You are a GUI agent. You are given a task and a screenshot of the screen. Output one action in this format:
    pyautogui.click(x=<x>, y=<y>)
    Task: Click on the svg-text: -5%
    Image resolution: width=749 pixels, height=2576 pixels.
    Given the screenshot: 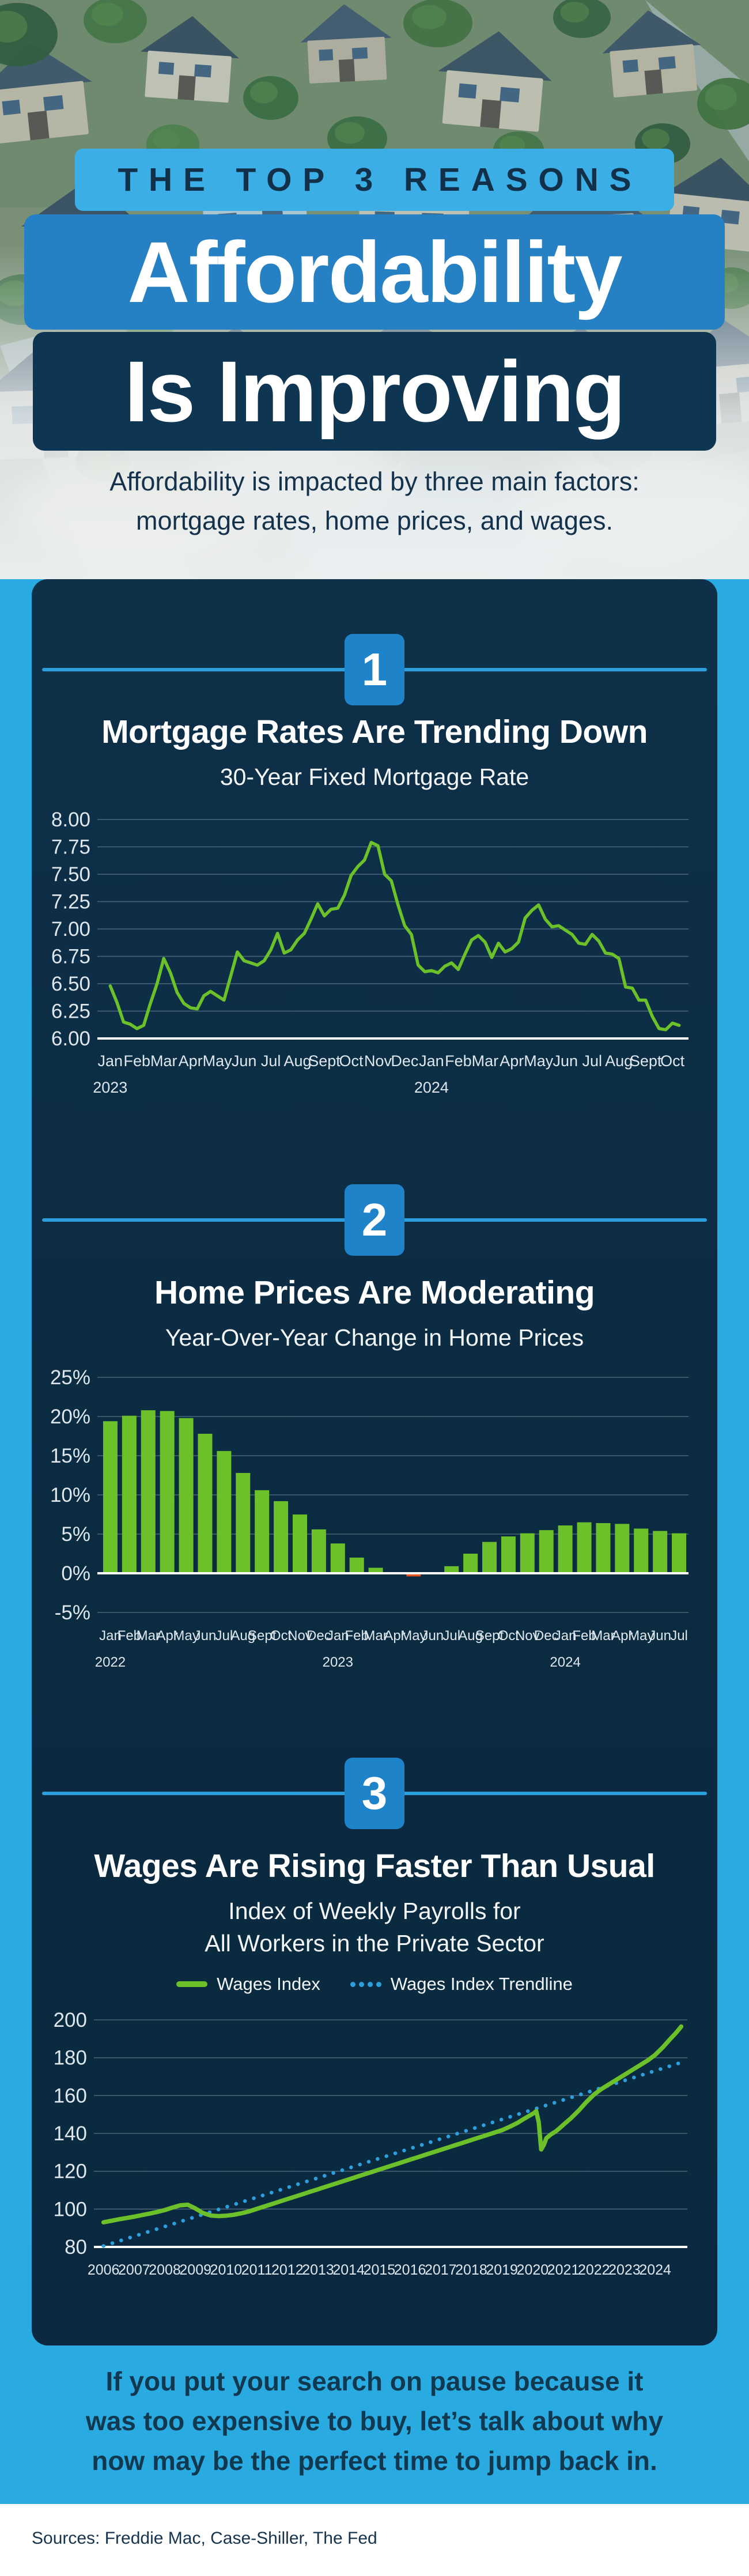 What is the action you would take?
    pyautogui.click(x=72, y=1612)
    